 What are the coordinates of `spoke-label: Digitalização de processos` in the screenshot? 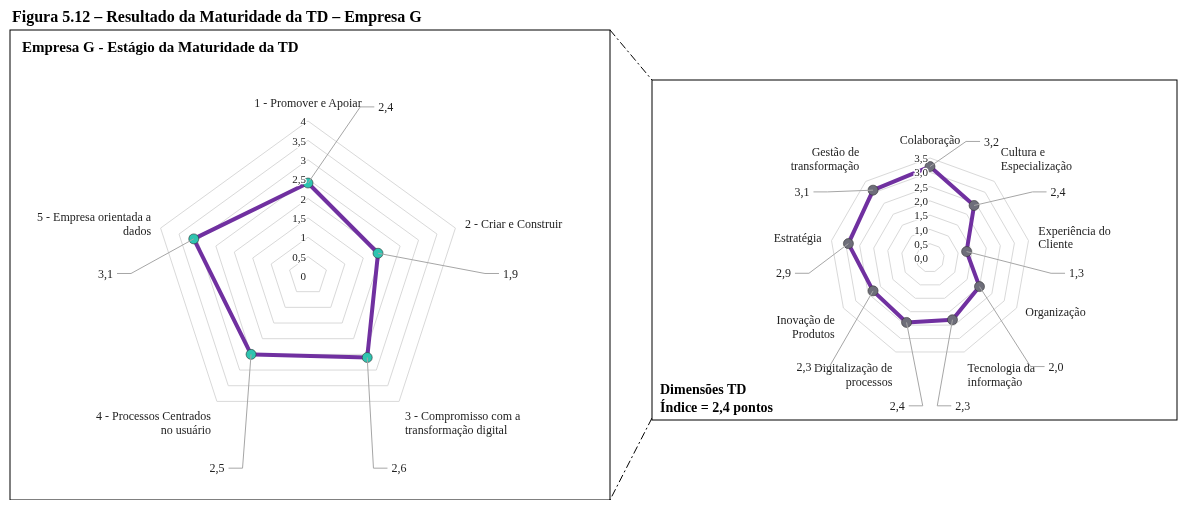 It's located at (853, 375).